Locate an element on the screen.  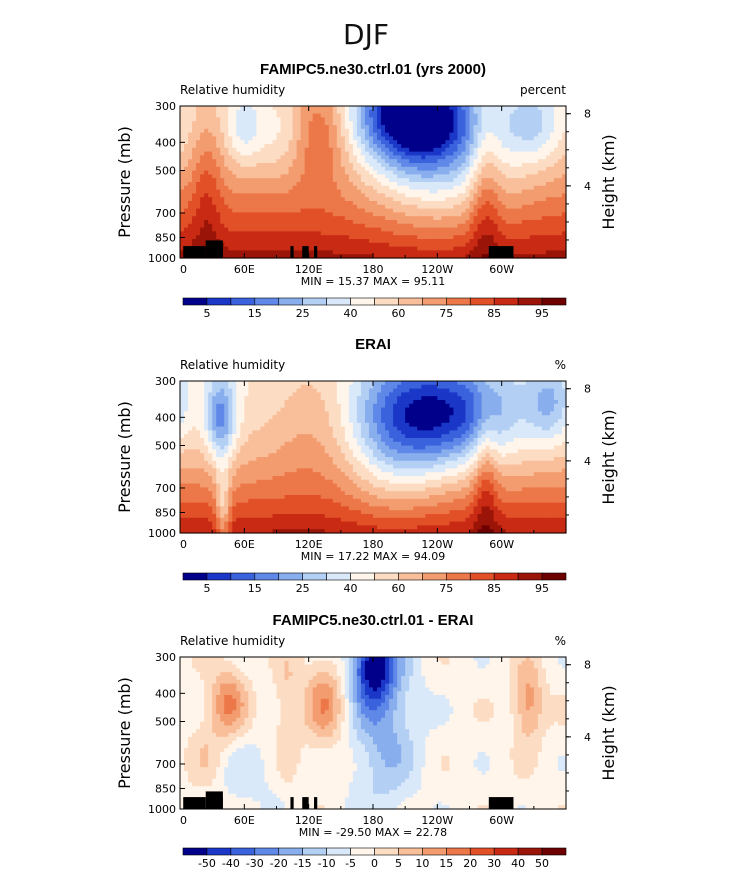
height-tick-label: 4 is located at coordinates (587, 186).